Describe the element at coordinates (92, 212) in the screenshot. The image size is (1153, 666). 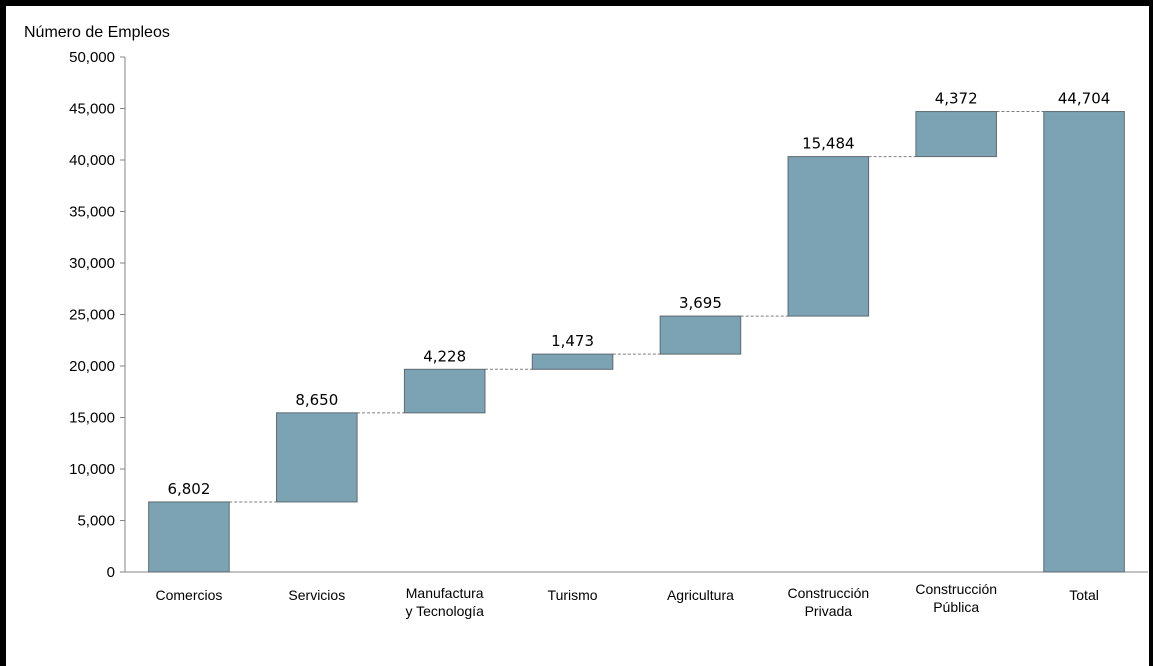
I see `y-tick-label: 35,000` at that location.